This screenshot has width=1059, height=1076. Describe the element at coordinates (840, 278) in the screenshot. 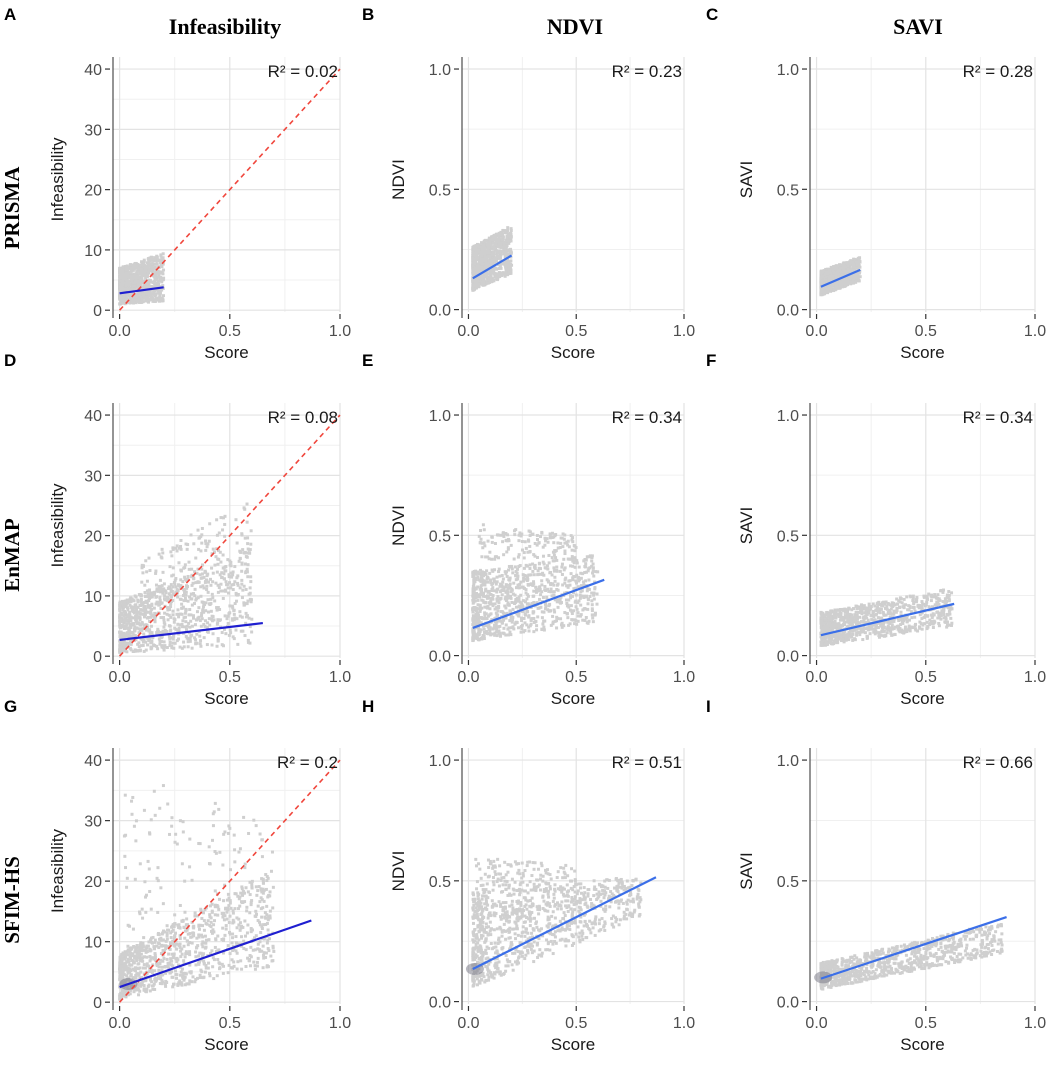

I see `fit-line` at that location.